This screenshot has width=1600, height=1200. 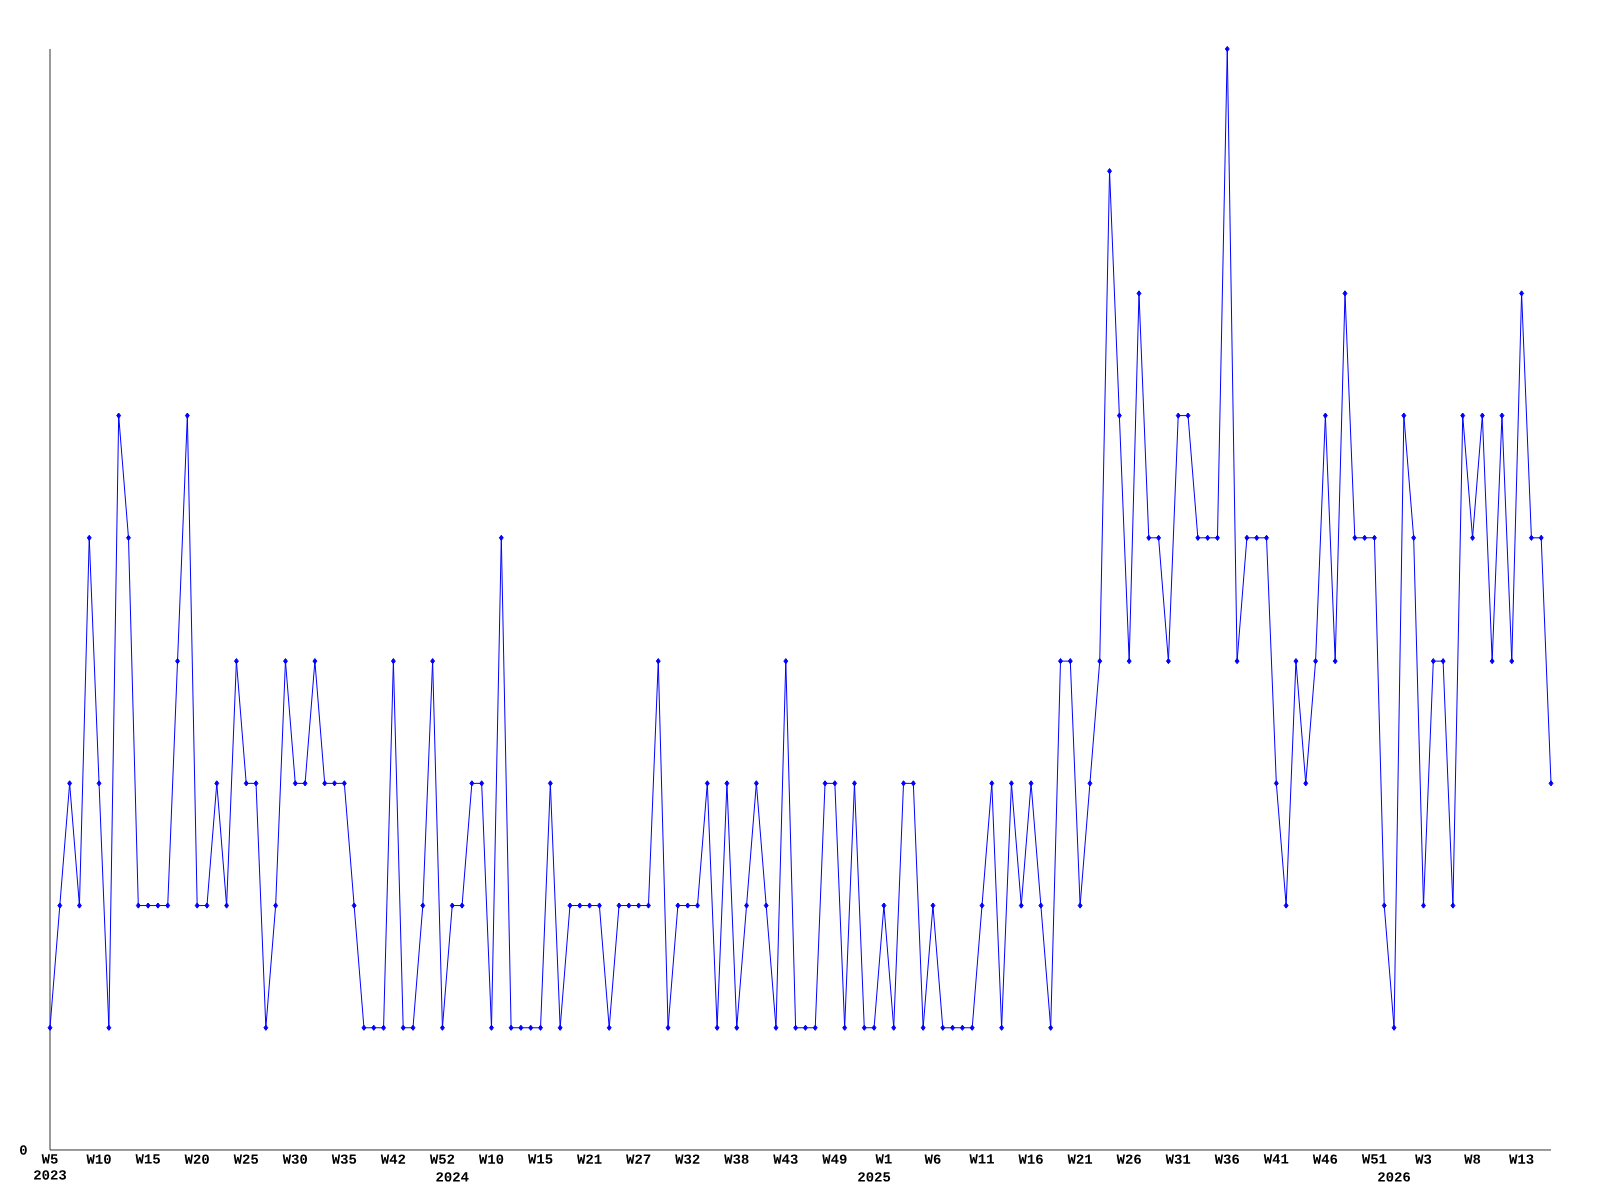 What do you see at coordinates (246, 1159) in the screenshot?
I see `x-tick-label: W25` at bounding box center [246, 1159].